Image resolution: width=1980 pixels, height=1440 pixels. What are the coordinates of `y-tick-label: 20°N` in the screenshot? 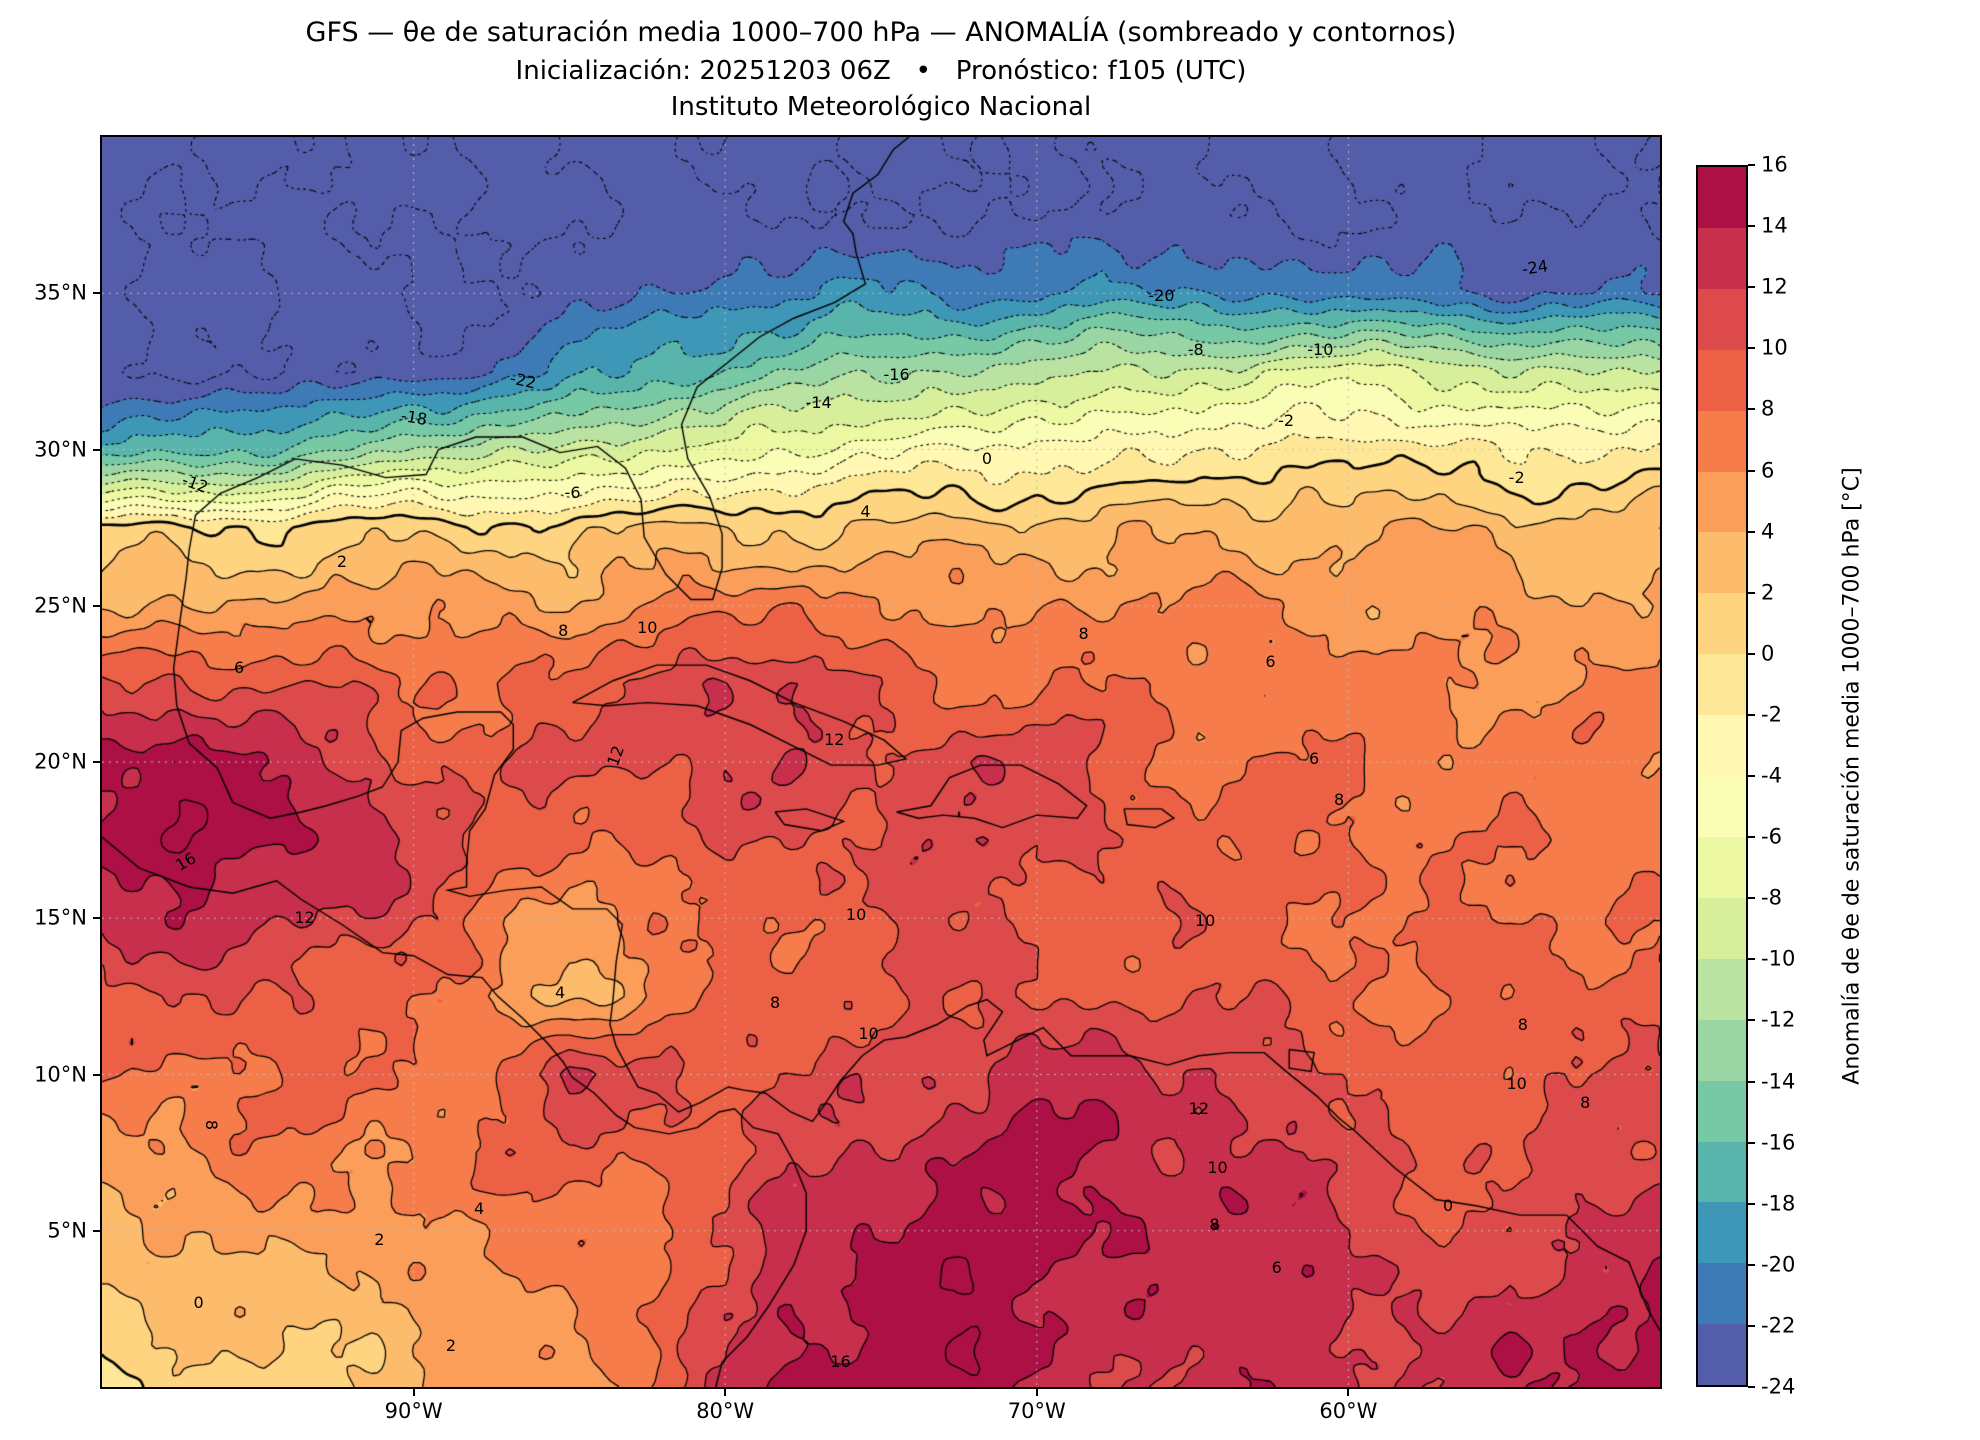 It's located at (60, 761).